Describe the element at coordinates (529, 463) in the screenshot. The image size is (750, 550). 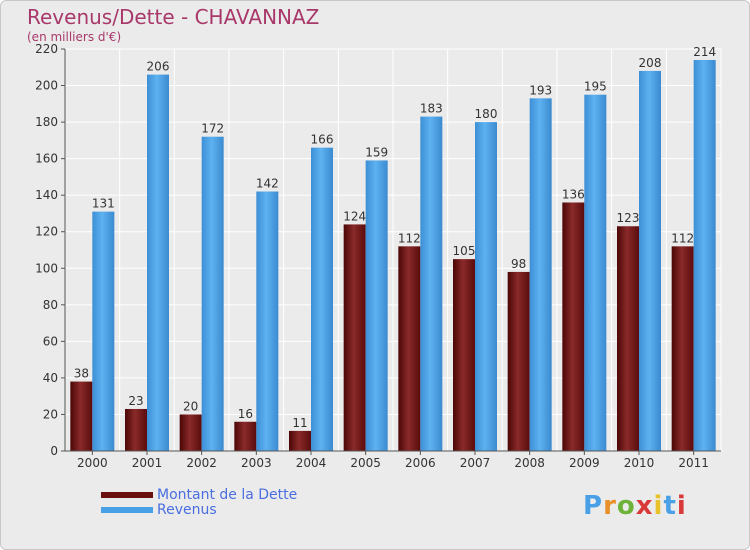
I see `x-tick-label: 2008` at that location.